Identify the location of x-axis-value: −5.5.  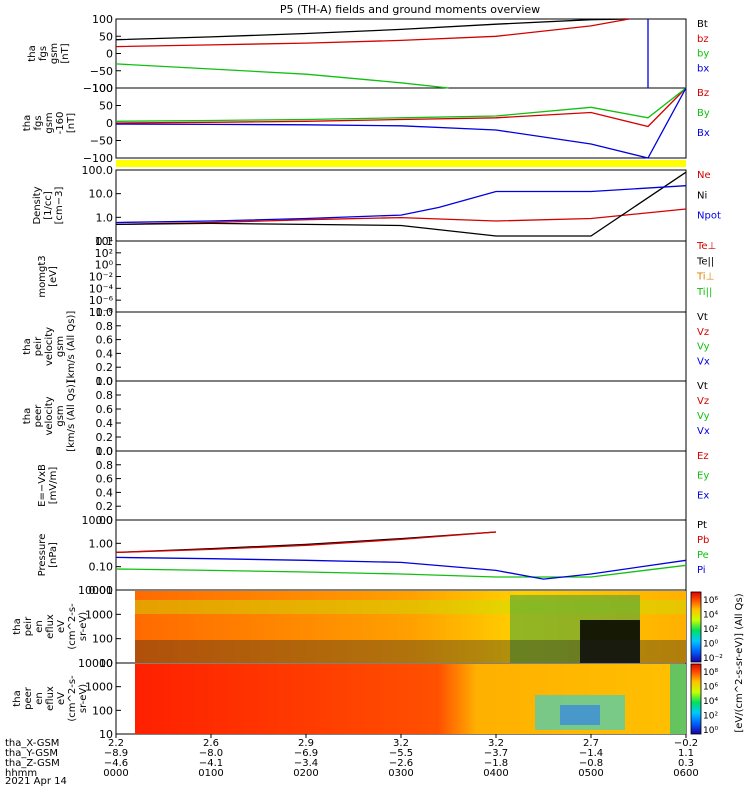
(401, 753).